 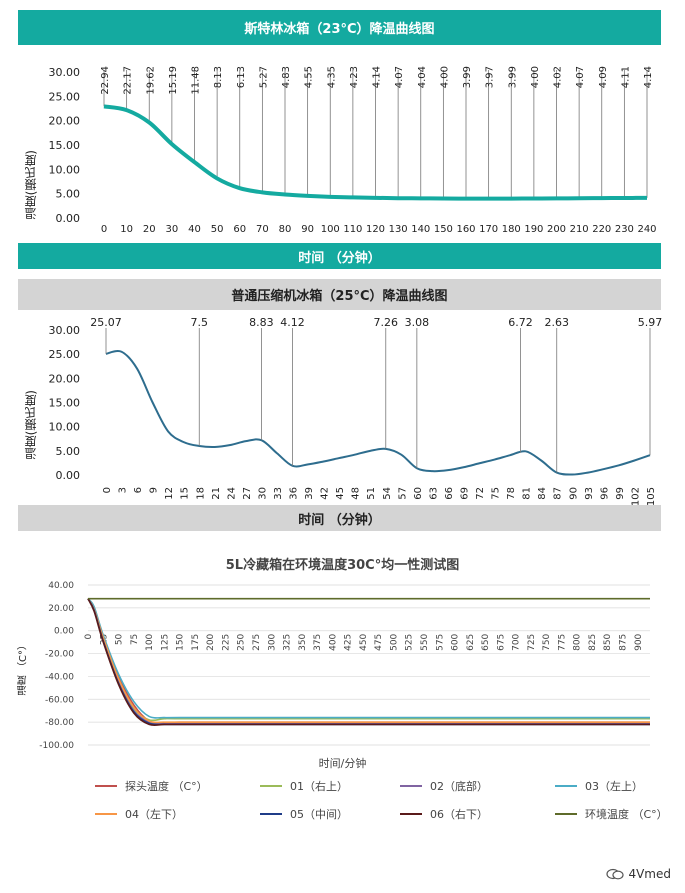 I want to click on watermark-text: 4Vmed, so click(x=649, y=874).